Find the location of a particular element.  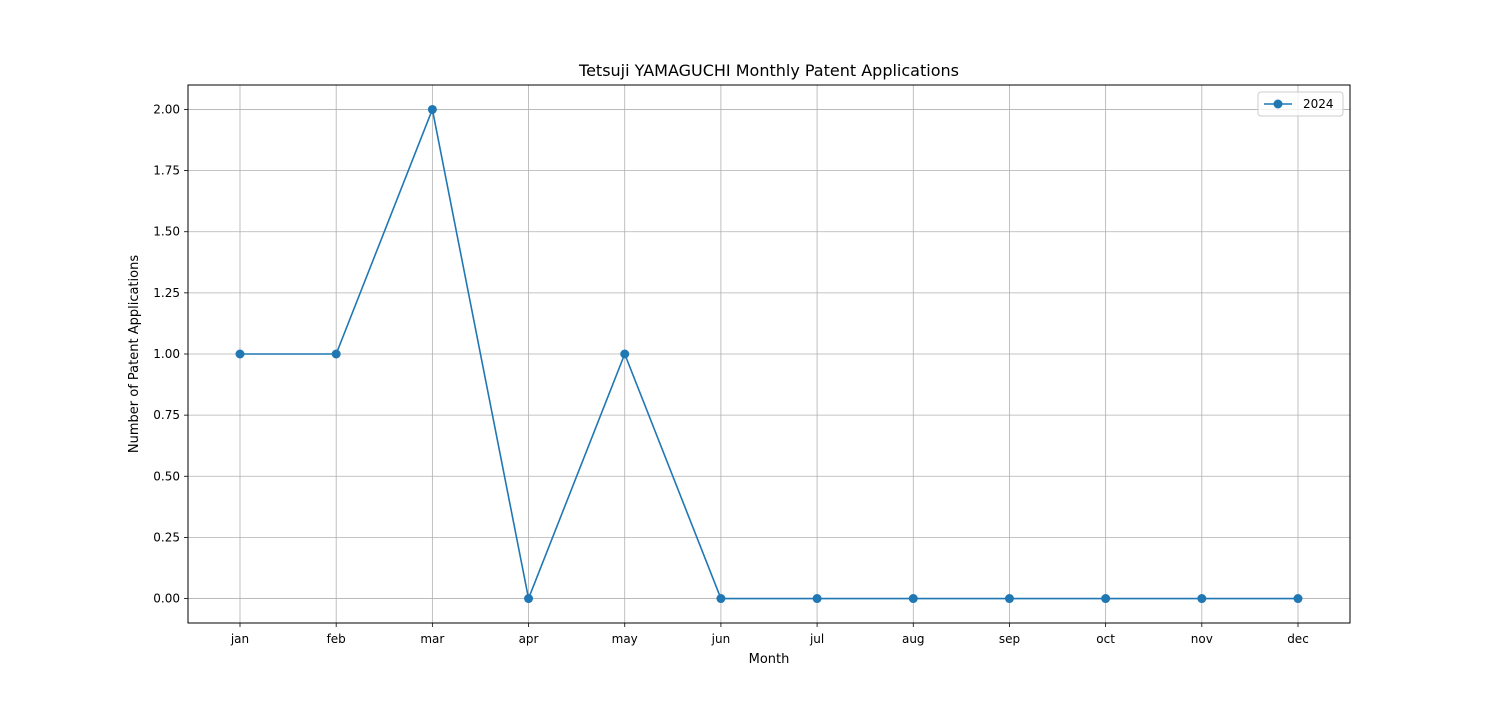

x-tick-label: nov is located at coordinates (1202, 639).